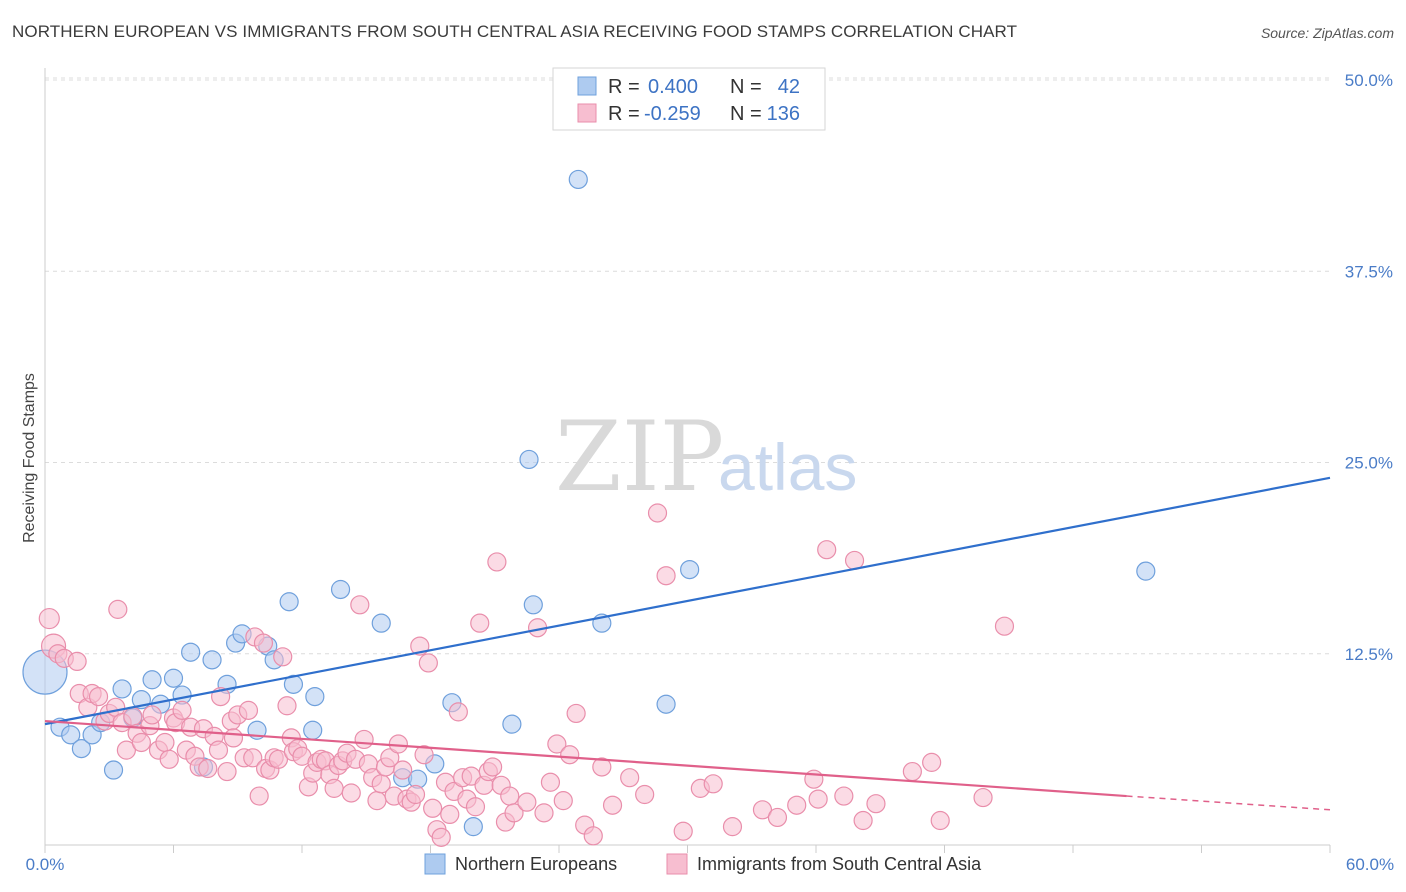 This screenshot has height=892, width=1406. What do you see at coordinates (706, 457) in the screenshot?
I see `watermark: ZIP atlas` at bounding box center [706, 457].